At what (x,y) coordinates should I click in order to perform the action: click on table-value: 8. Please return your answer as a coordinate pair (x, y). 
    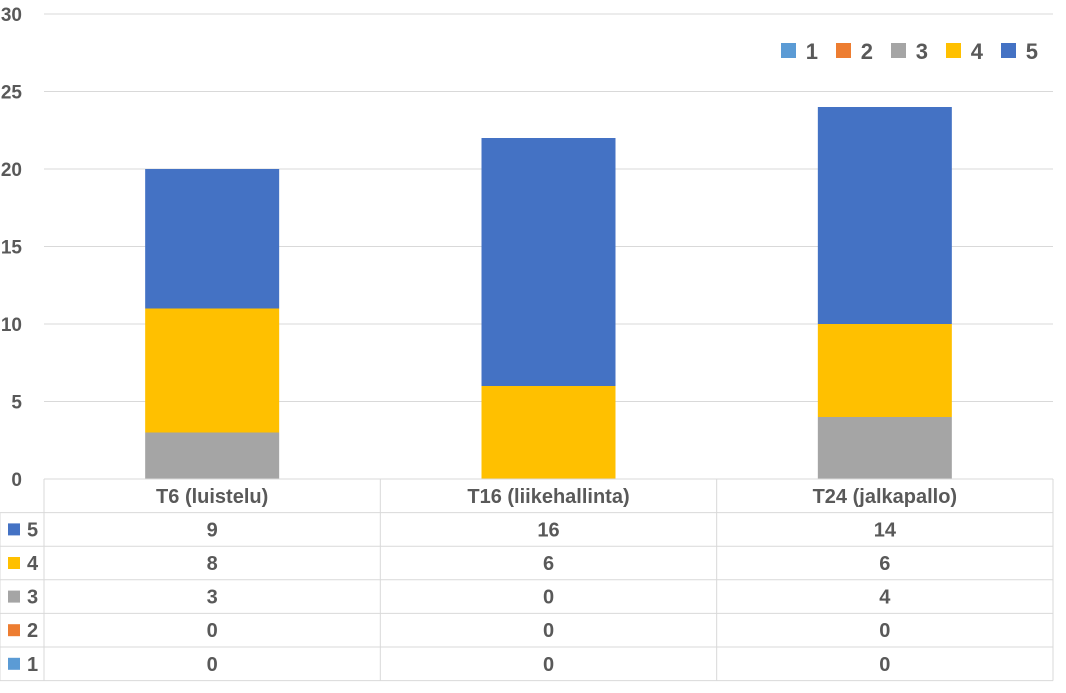
    Looking at the image, I should click on (212, 564).